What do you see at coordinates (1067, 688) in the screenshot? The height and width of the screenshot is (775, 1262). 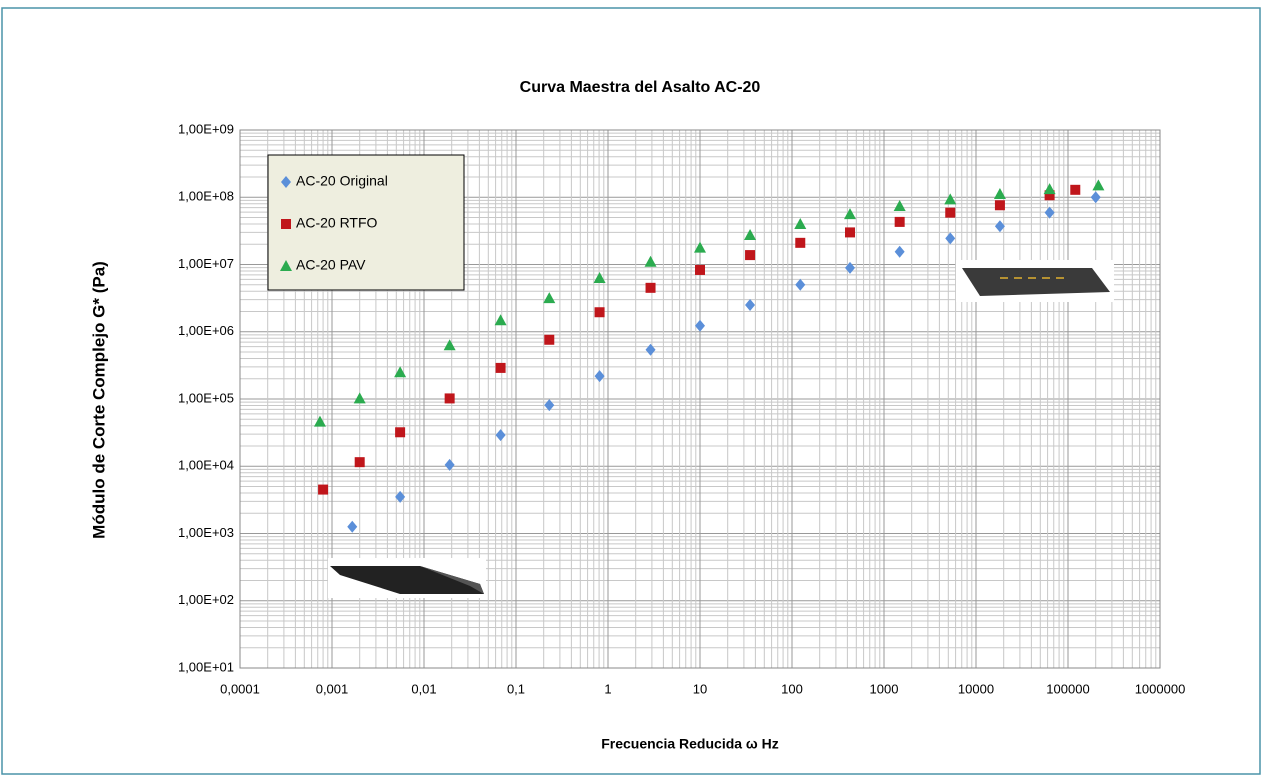 I see `x-tick-label: 100000` at bounding box center [1067, 688].